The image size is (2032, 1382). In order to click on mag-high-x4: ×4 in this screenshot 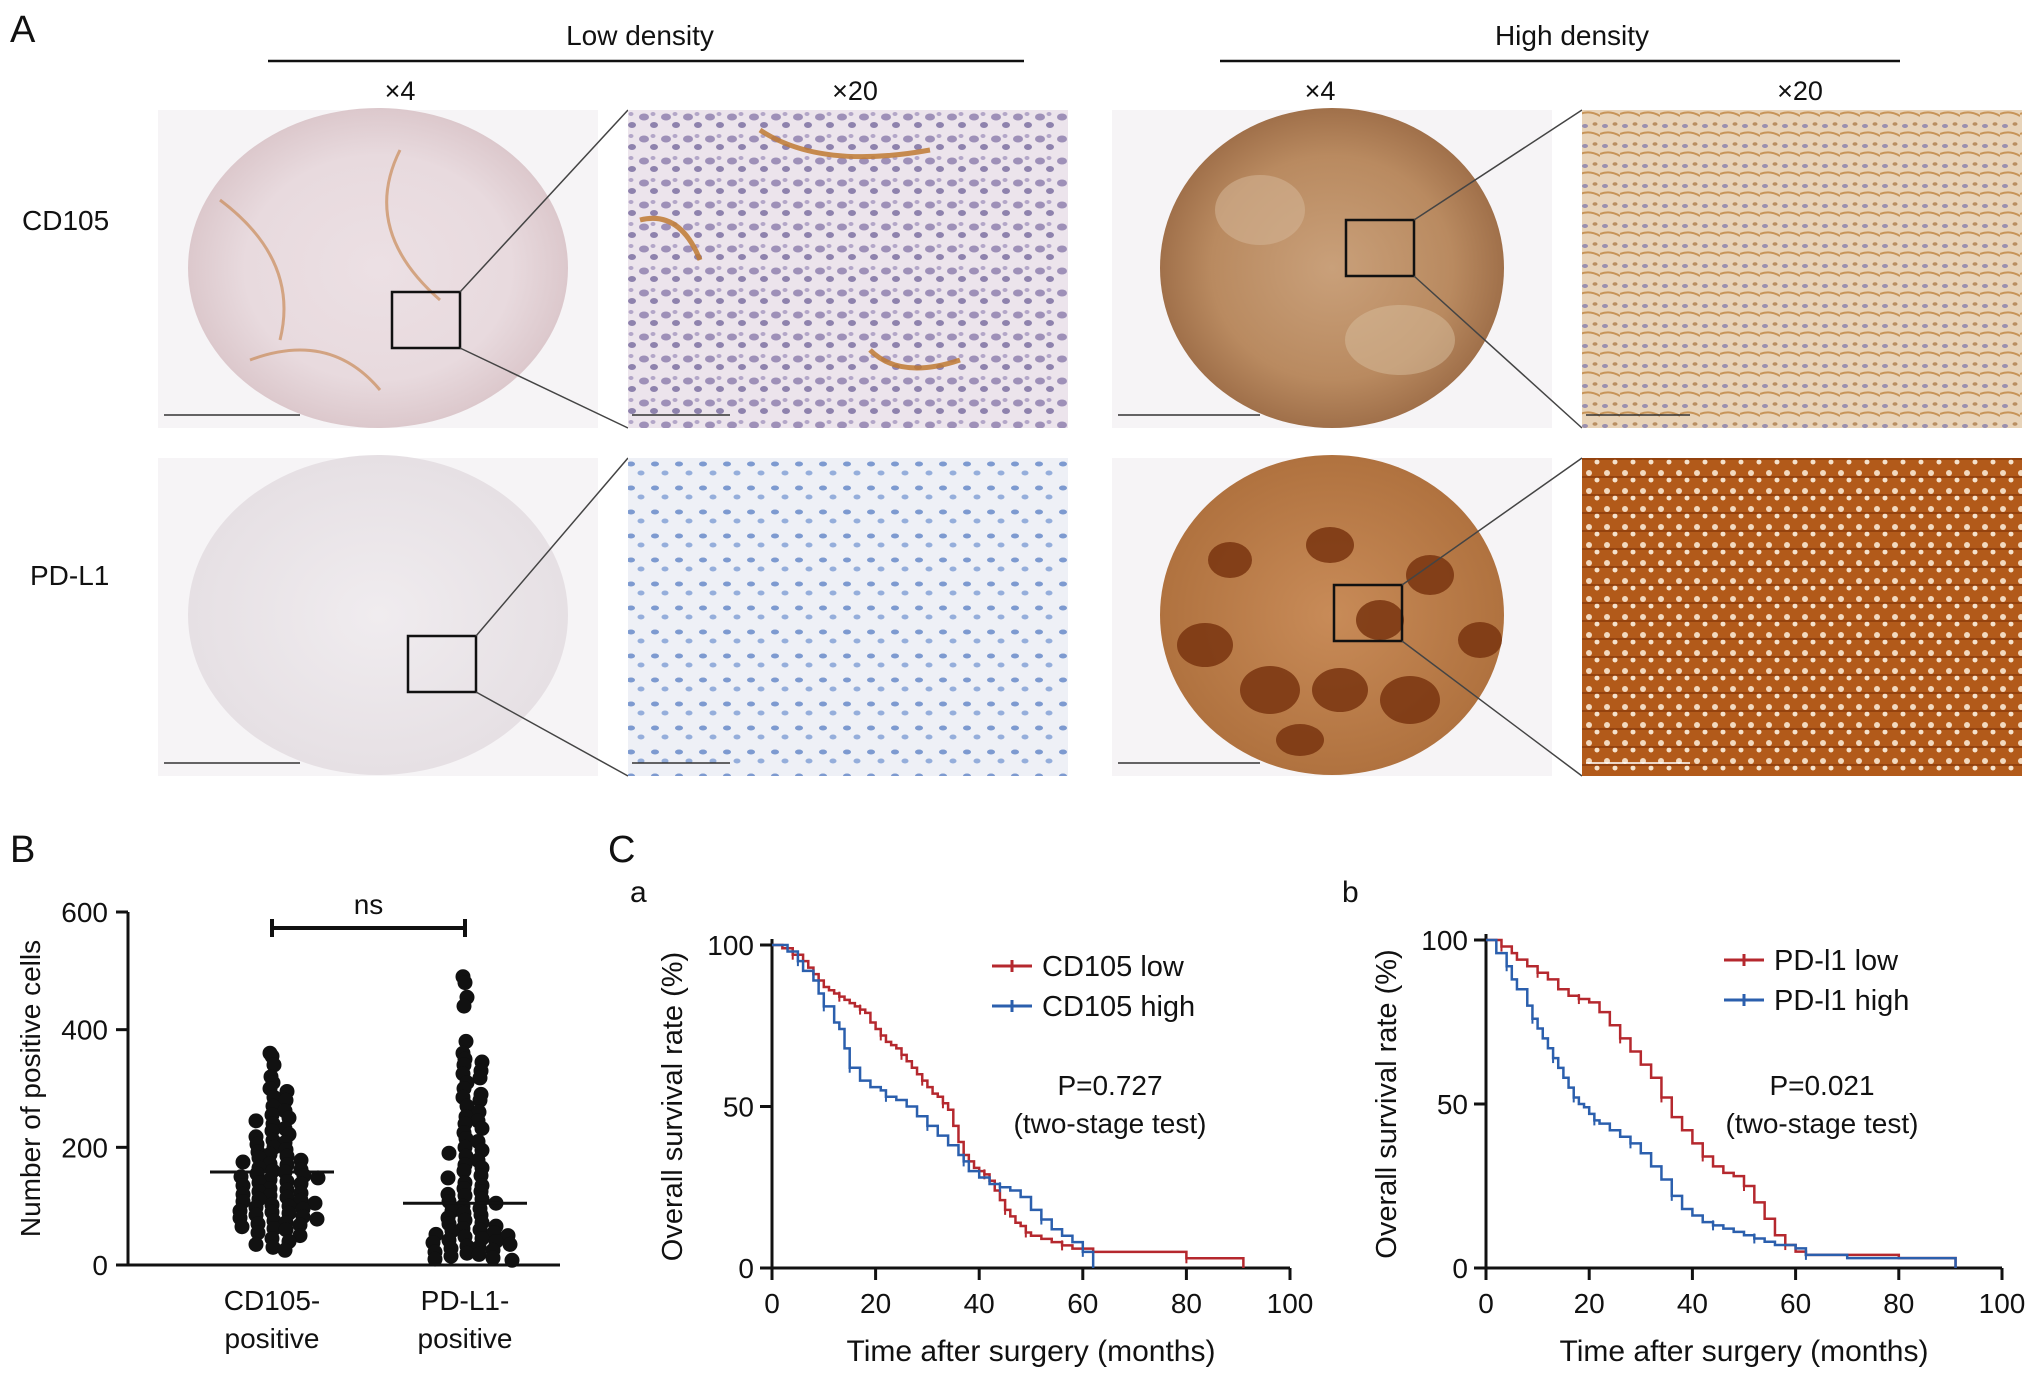, I will do `click(1320, 91)`.